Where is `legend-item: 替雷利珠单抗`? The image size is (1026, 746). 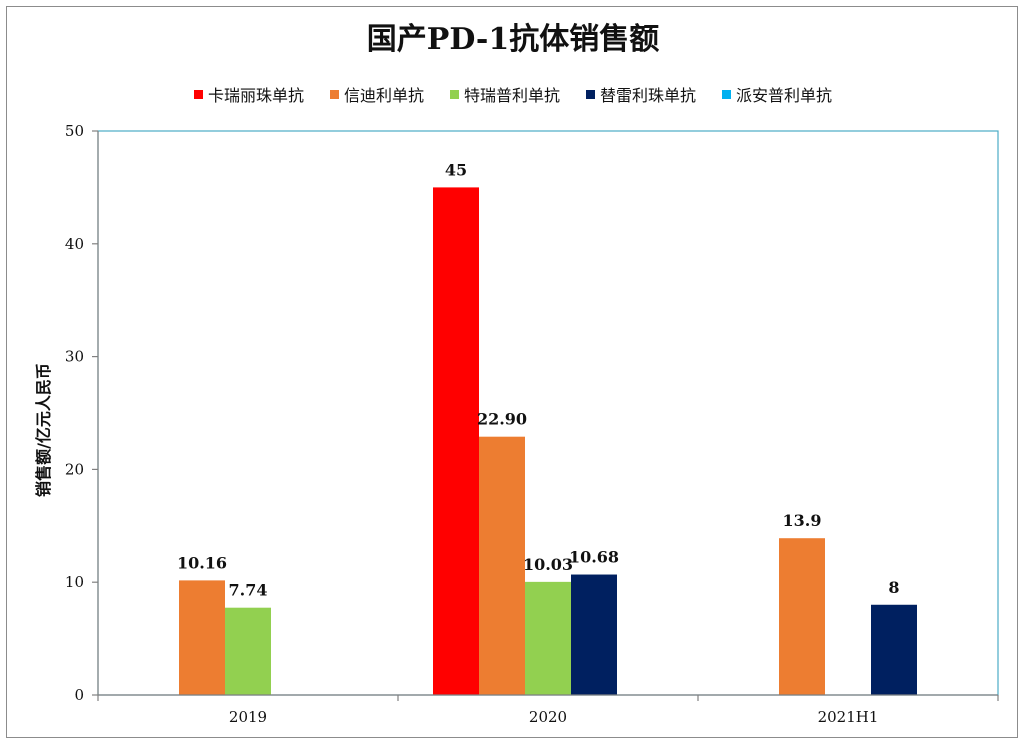
legend-item: 替雷利珠单抗 is located at coordinates (641, 94).